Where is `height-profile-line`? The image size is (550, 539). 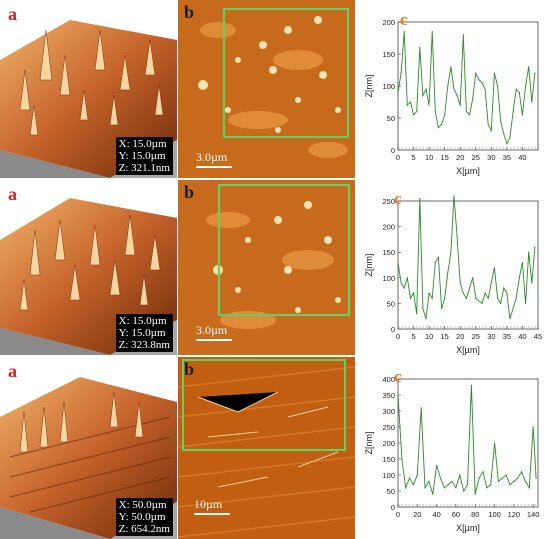
height-profile-line is located at coordinates (466, 88).